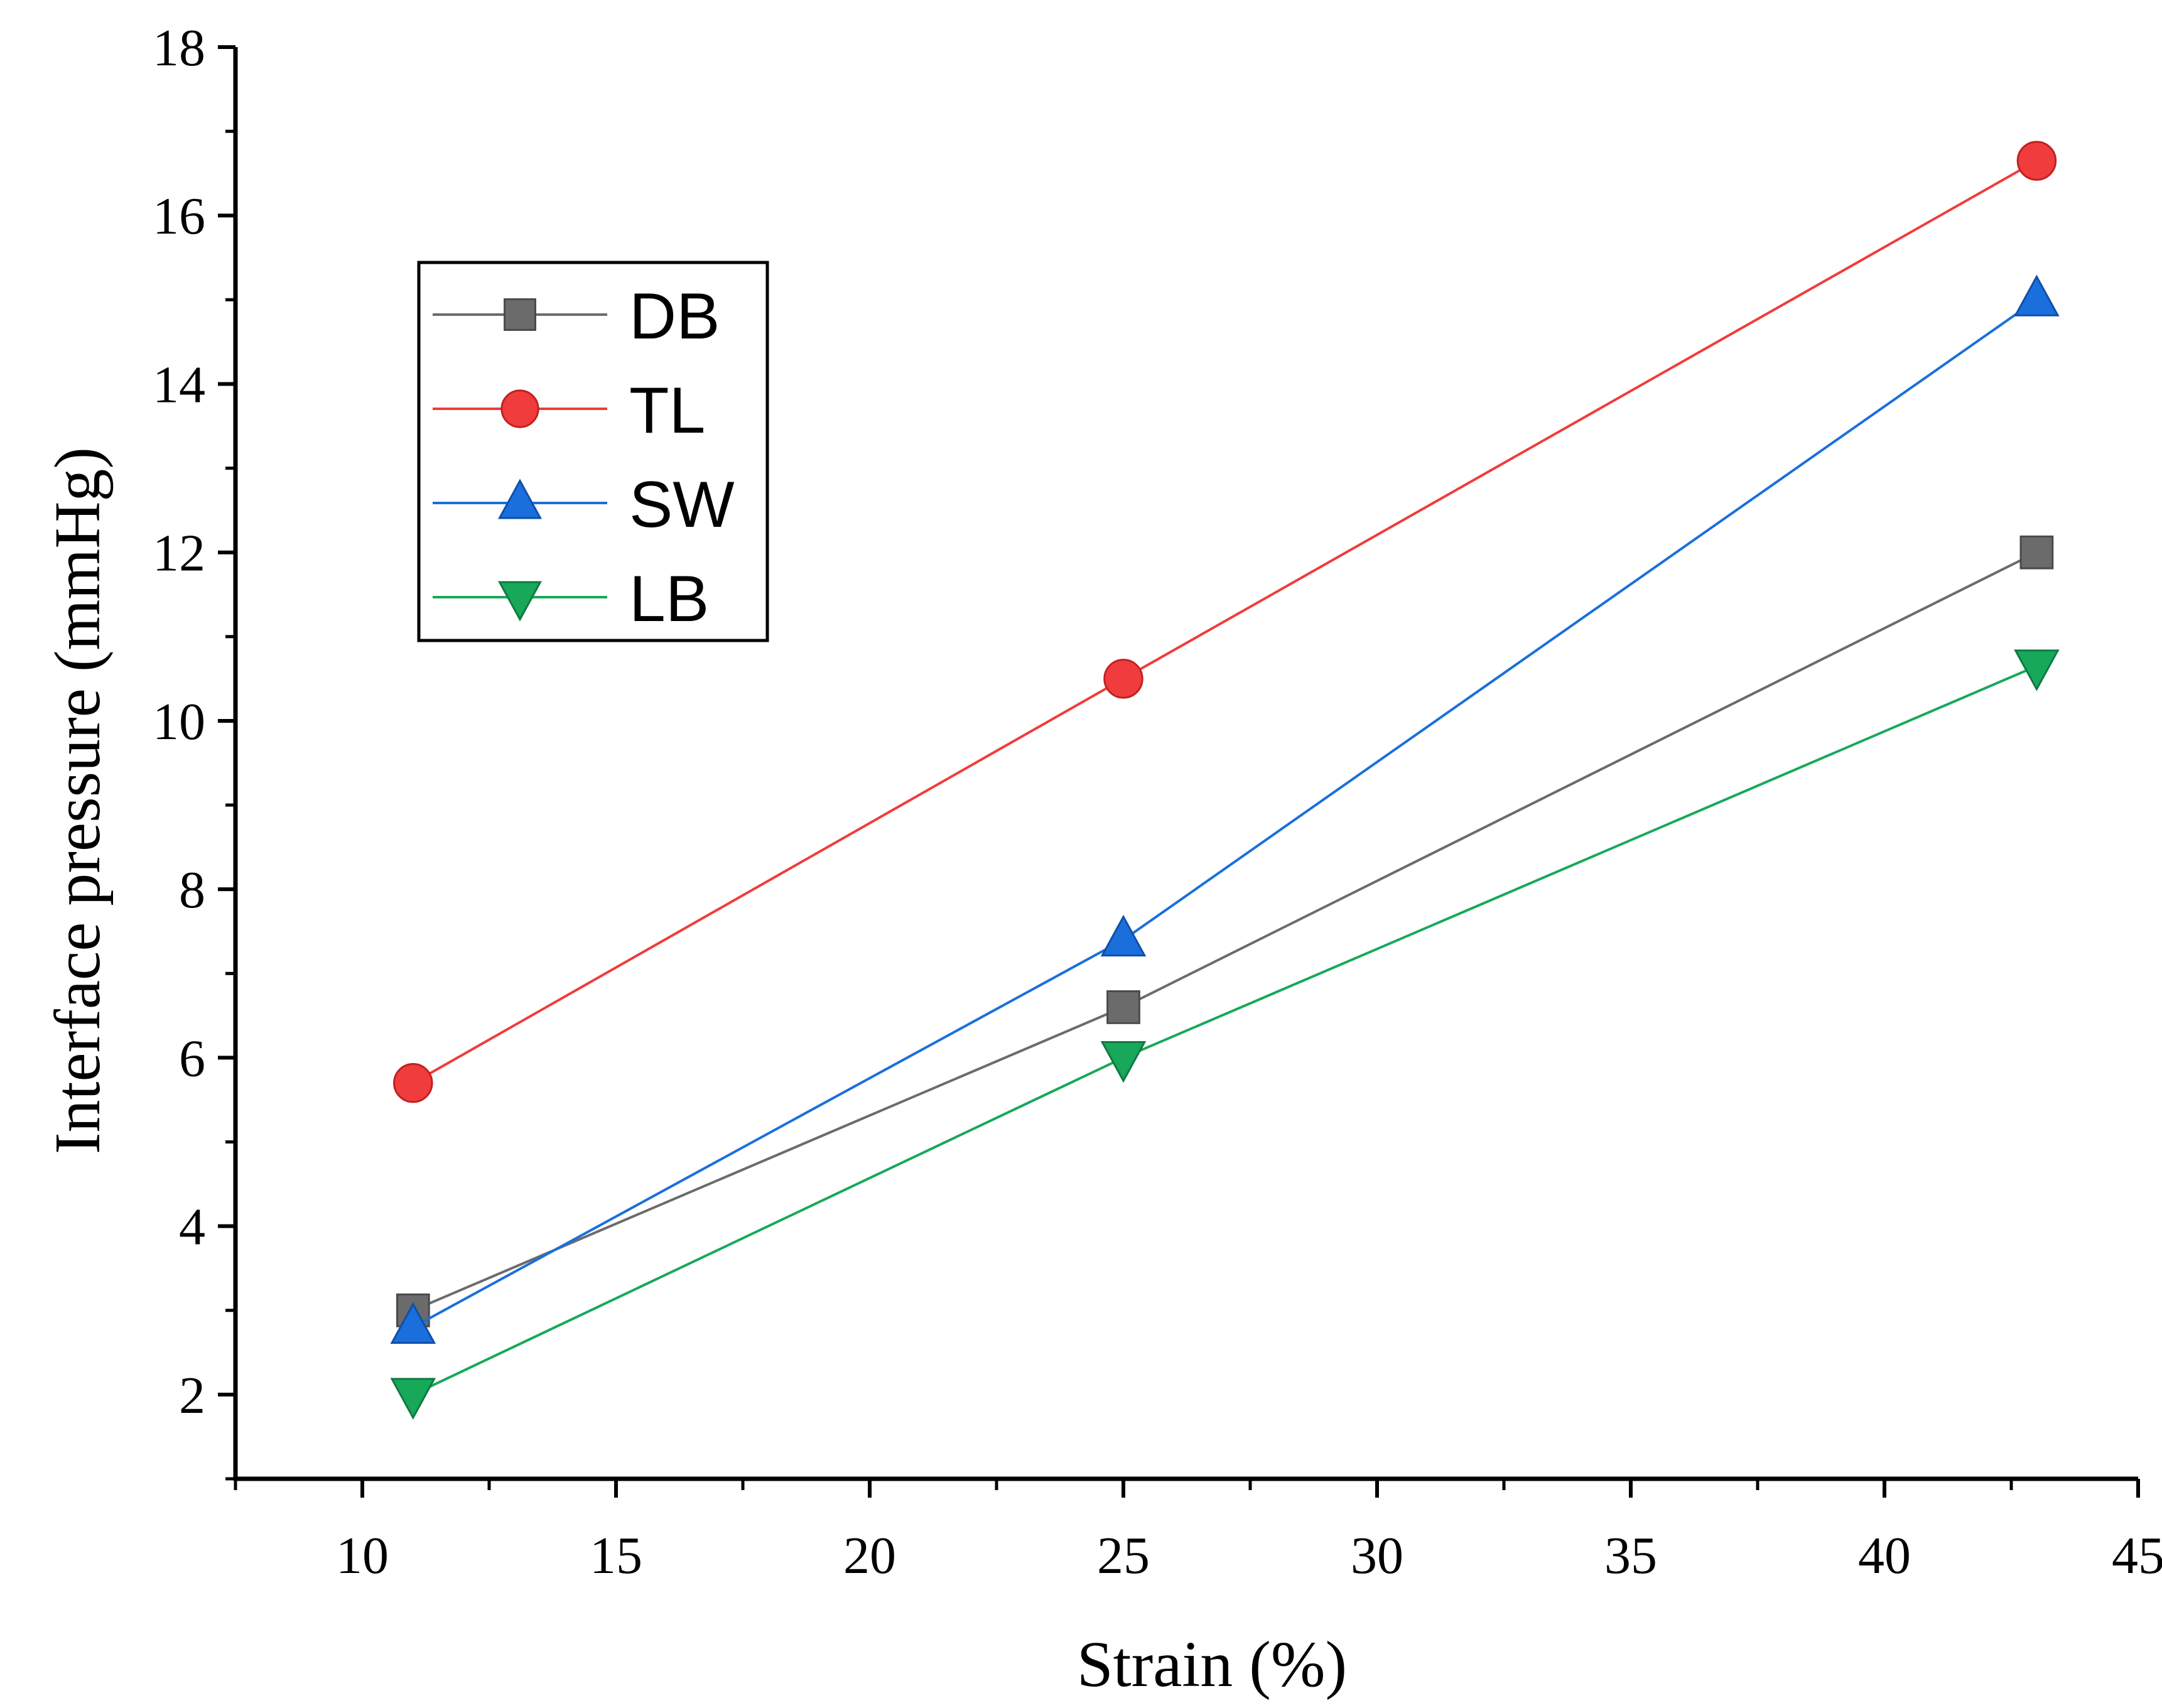 The width and height of the screenshot is (2162, 1708). Describe the element at coordinates (1212, 1664) in the screenshot. I see `x-axis-title: Strain (%)` at that location.